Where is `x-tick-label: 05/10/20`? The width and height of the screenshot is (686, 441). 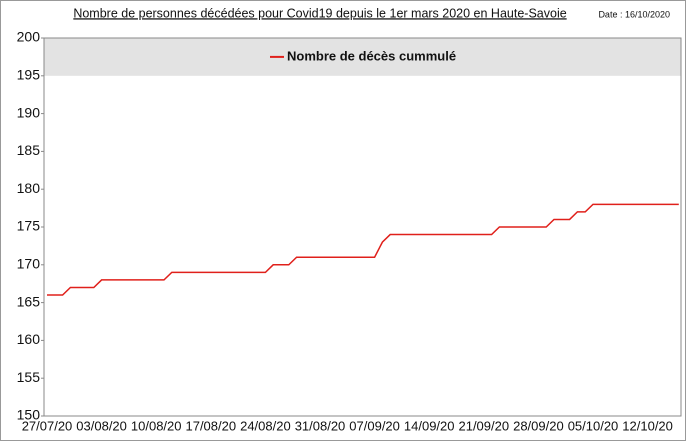 x-tick-label: 05/10/20 is located at coordinates (593, 425).